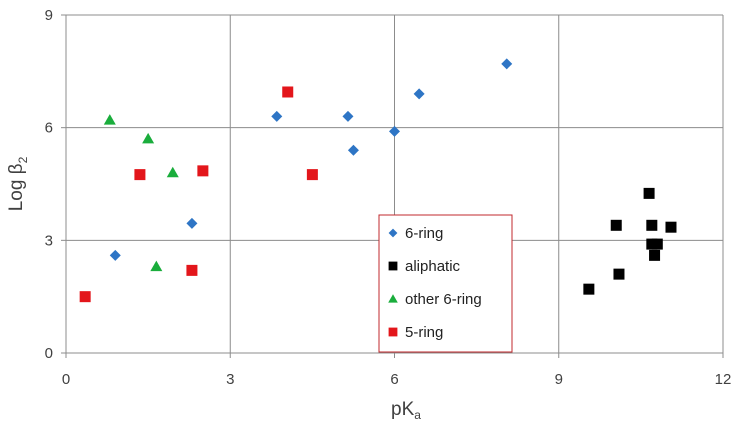 This screenshot has height=423, width=738. What do you see at coordinates (49, 240) in the screenshot?
I see `y-tick-label: 3` at bounding box center [49, 240].